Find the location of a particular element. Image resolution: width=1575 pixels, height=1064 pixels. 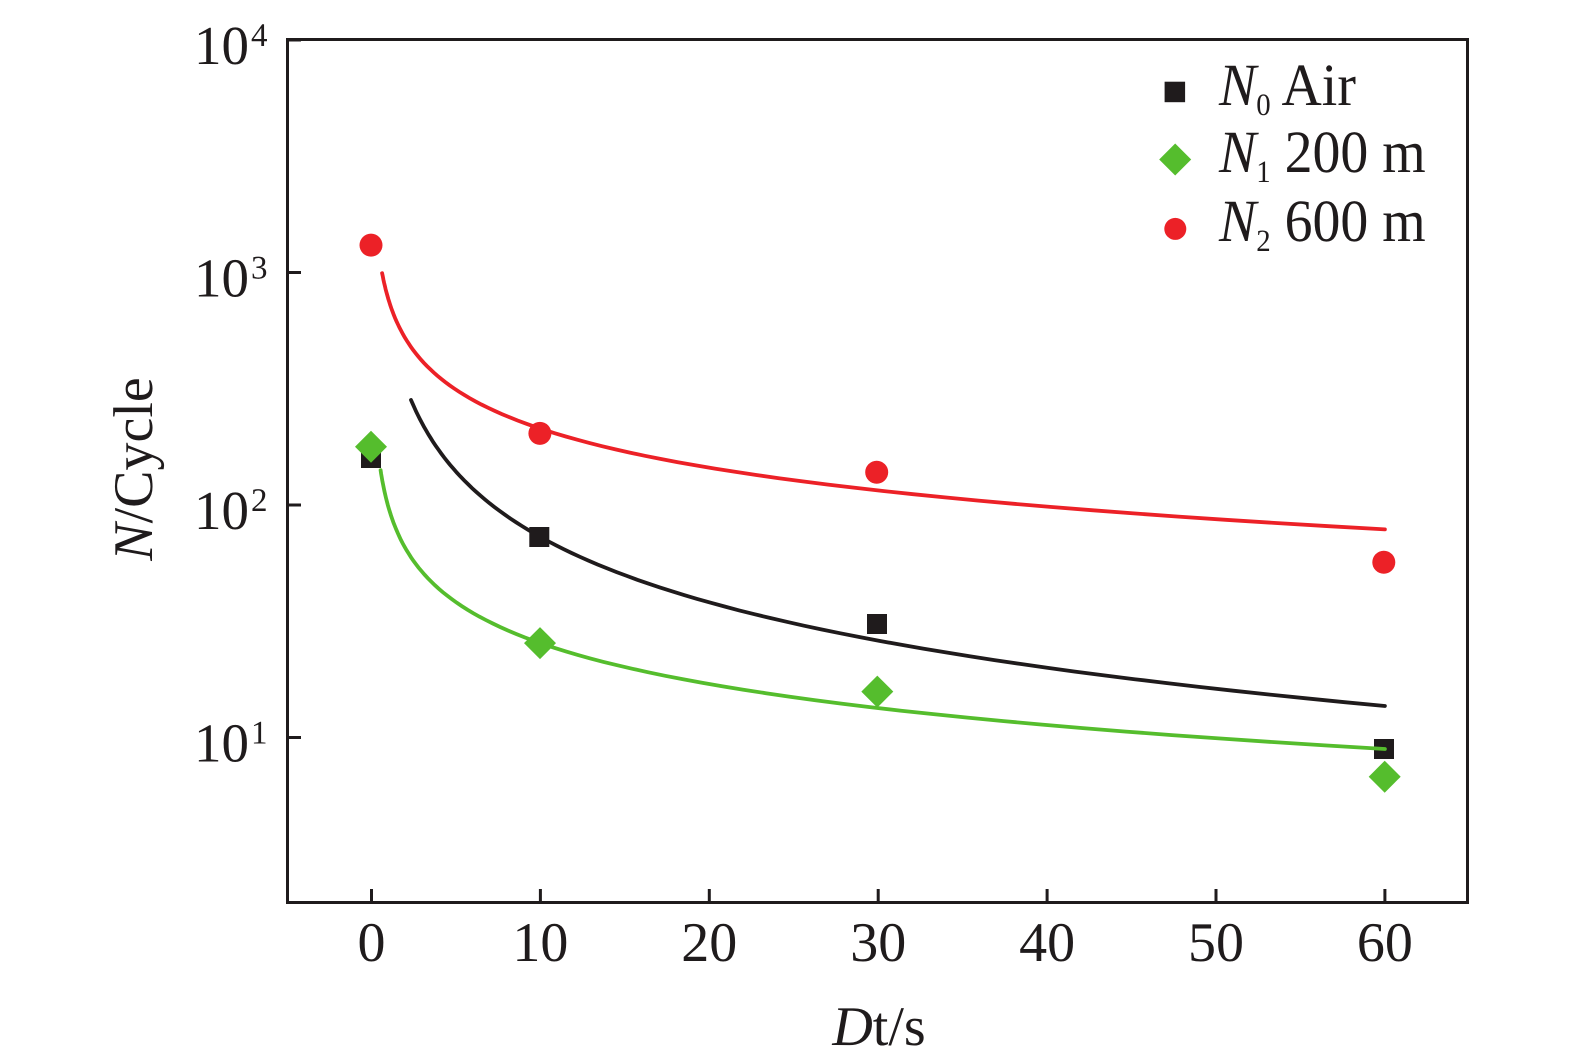

svg-text: 20 is located at coordinates (709, 943).